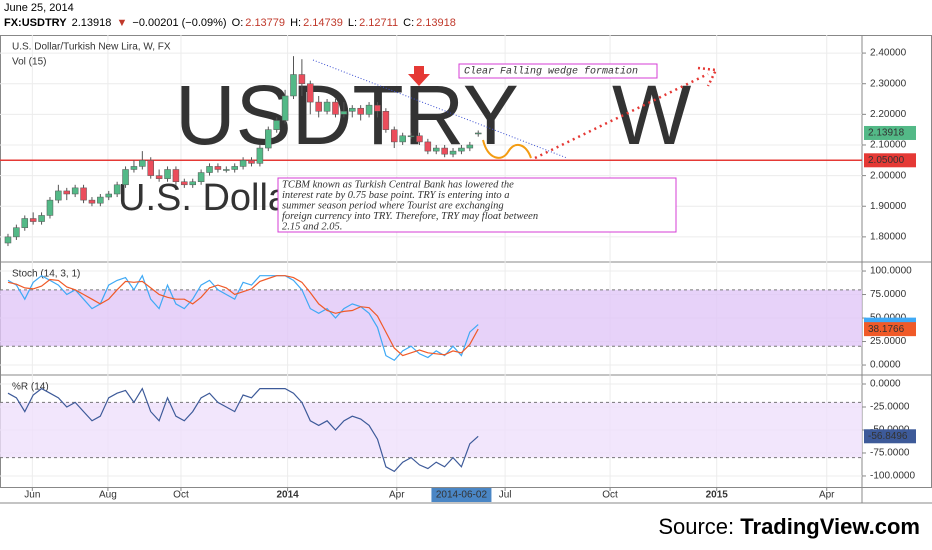 This screenshot has height=550, width=932. What do you see at coordinates (379, 23) in the screenshot?
I see `l-value: 2.12711` at bounding box center [379, 23].